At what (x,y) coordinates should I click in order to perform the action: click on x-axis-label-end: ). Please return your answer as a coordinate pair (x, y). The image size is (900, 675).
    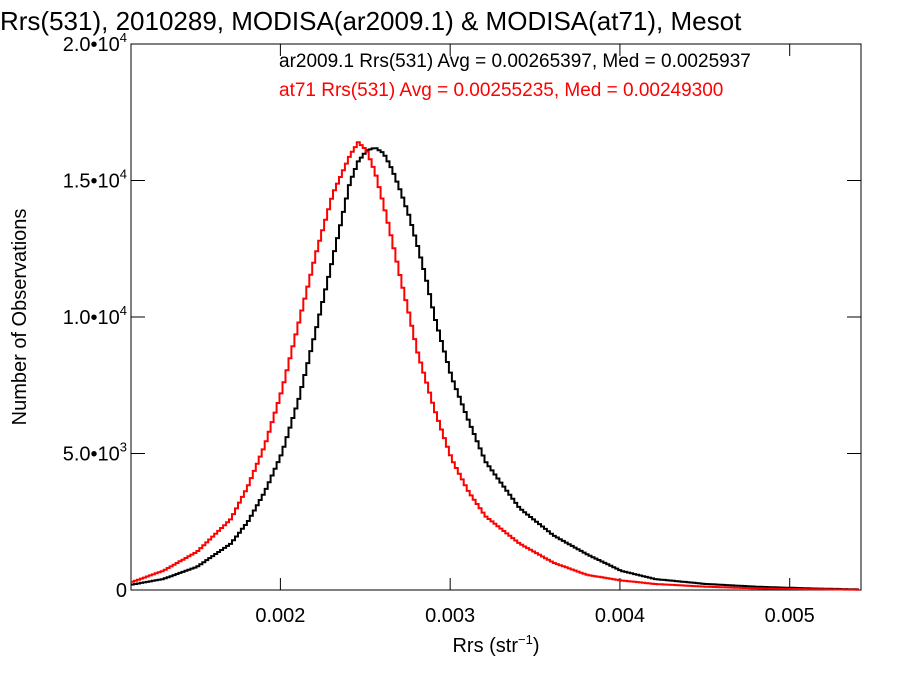
    Looking at the image, I should click on (536, 646).